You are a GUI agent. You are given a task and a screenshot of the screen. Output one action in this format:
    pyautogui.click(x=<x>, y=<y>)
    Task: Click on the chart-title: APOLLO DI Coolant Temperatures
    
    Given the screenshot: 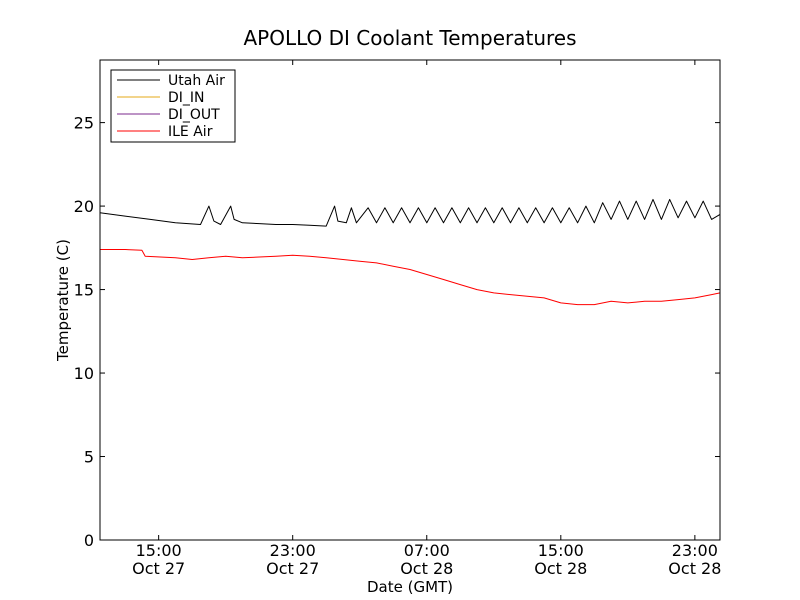 What is the action you would take?
    pyautogui.click(x=409, y=38)
    